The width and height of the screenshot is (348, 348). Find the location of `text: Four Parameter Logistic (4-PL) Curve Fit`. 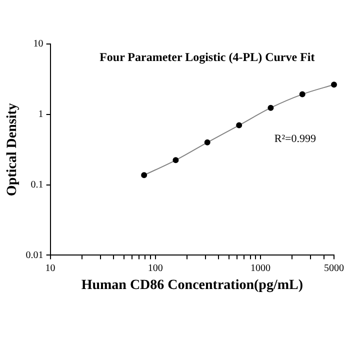

text: Four Parameter Logistic (4-PL) Curve Fit is located at coordinates (207, 57).